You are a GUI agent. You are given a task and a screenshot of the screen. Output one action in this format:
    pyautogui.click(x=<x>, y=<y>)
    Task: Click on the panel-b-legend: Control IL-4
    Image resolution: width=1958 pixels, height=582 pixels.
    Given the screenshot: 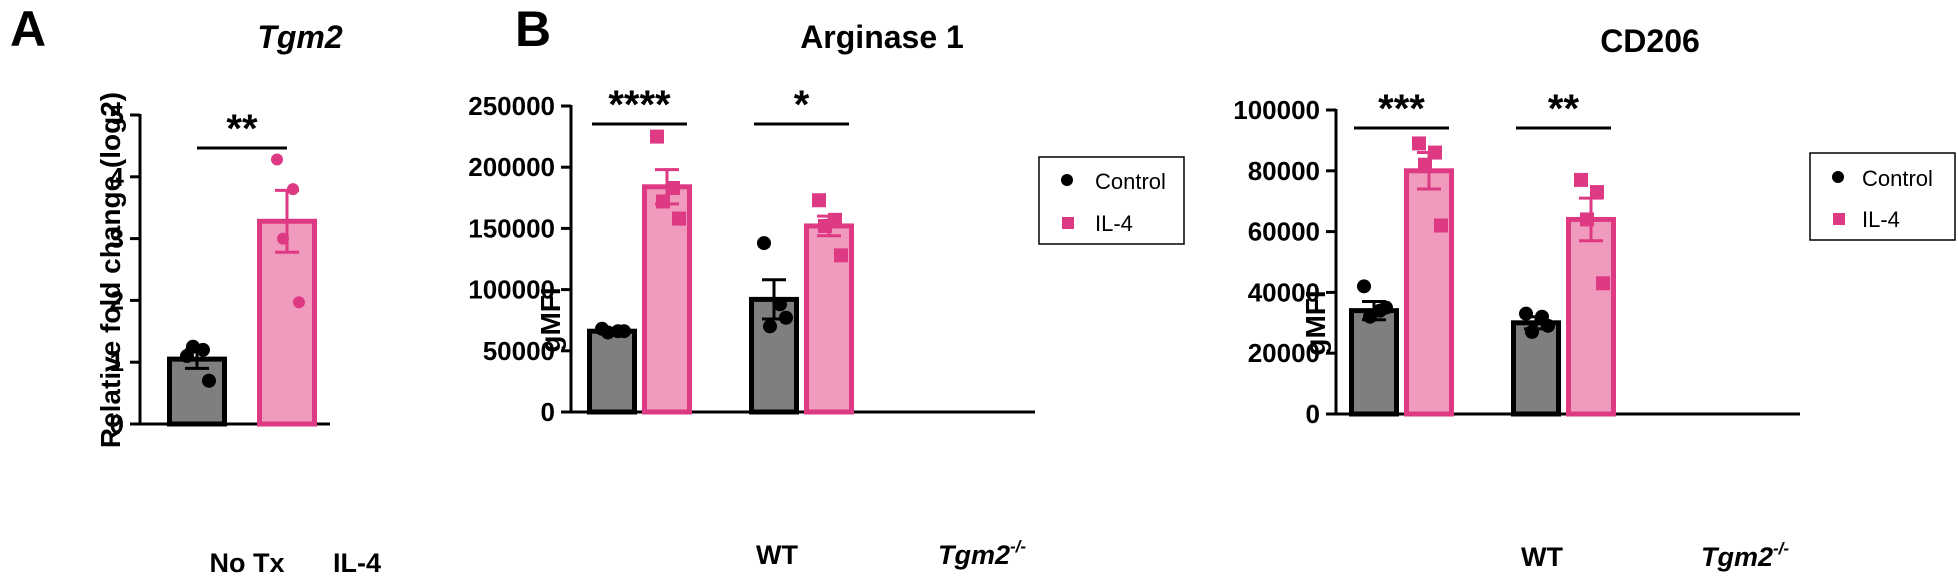 What is the action you would take?
    pyautogui.click(x=1111, y=200)
    